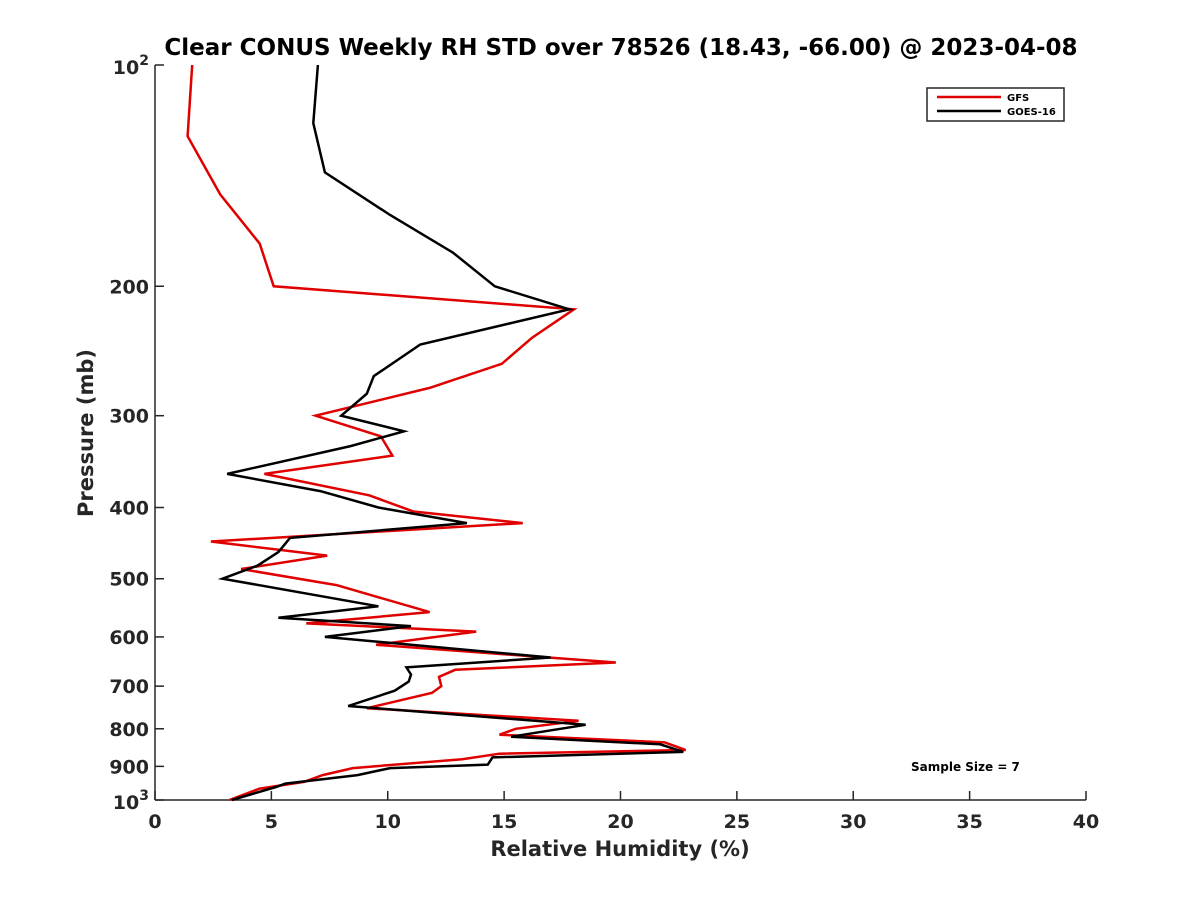 The width and height of the screenshot is (1200, 900). Describe the element at coordinates (129, 730) in the screenshot. I see `y-tick-label: 800` at that location.